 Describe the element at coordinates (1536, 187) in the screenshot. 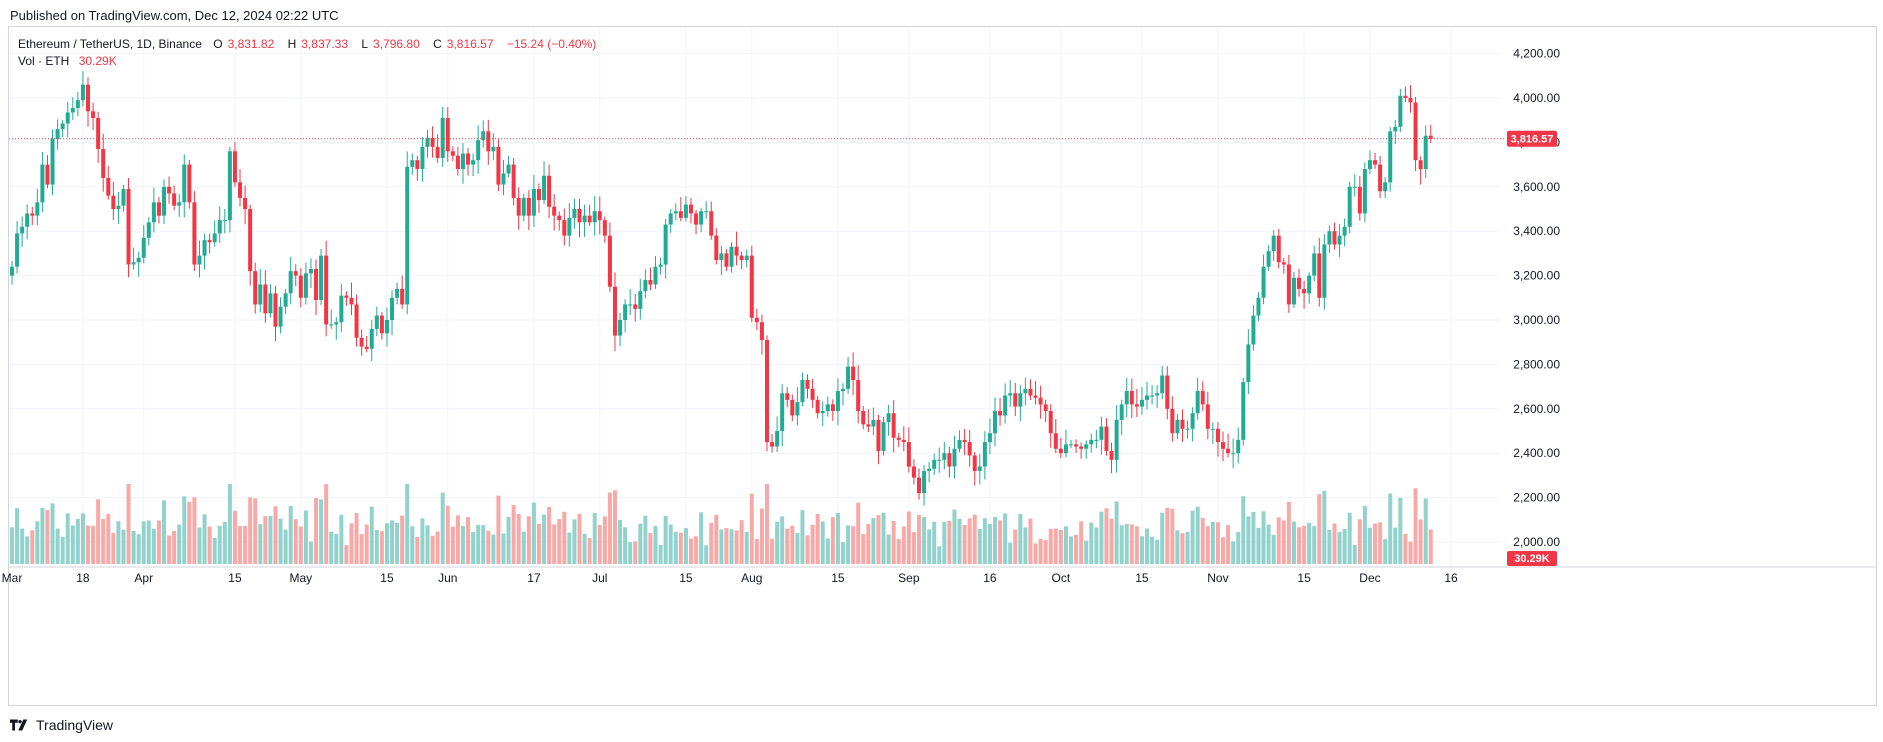

I see `price-tick-label: 3,600.00` at that location.